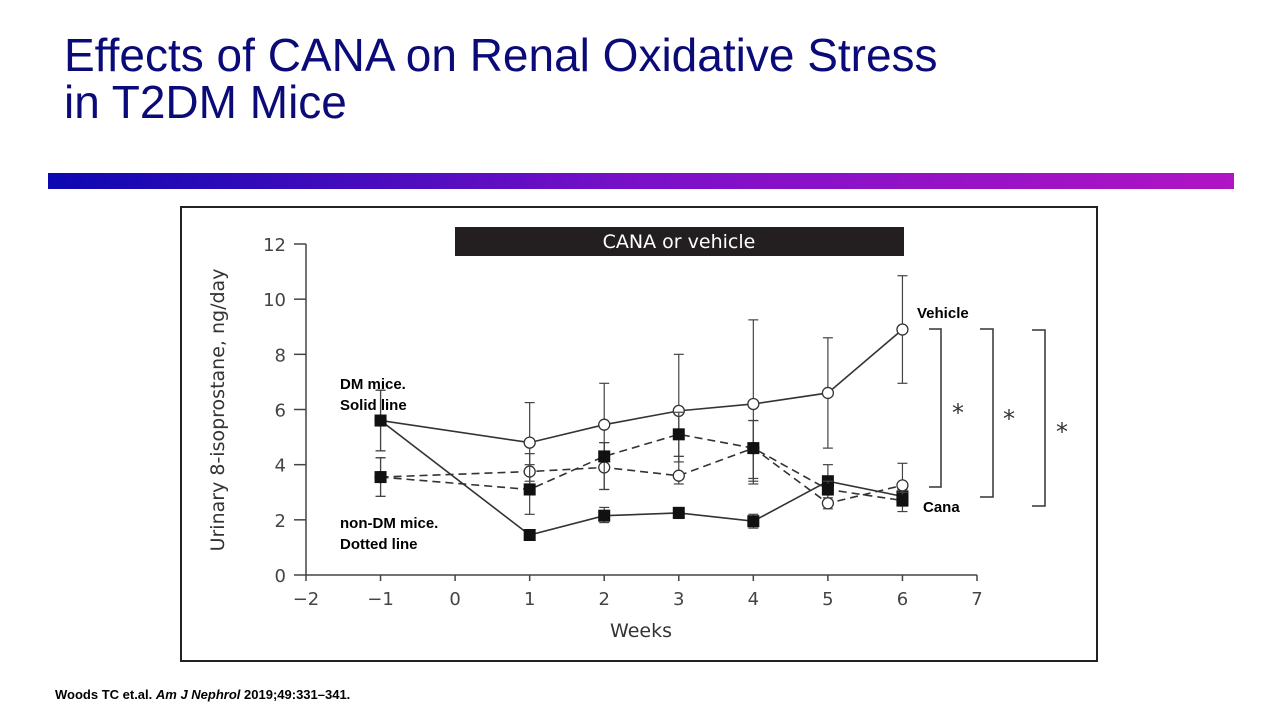  I want to click on citation-authors: Woods TC et.al., so click(104, 694).